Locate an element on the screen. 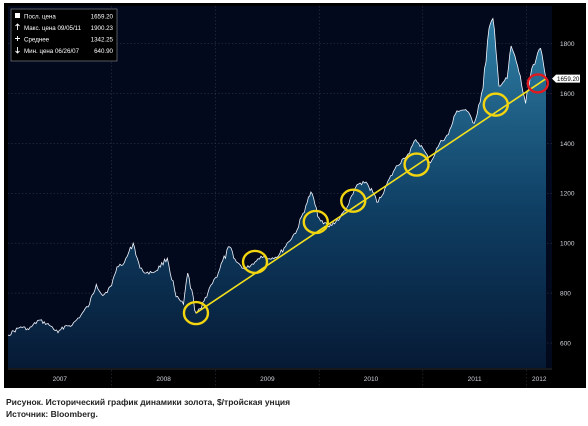  legend-value: 1900.23 is located at coordinates (102, 28).